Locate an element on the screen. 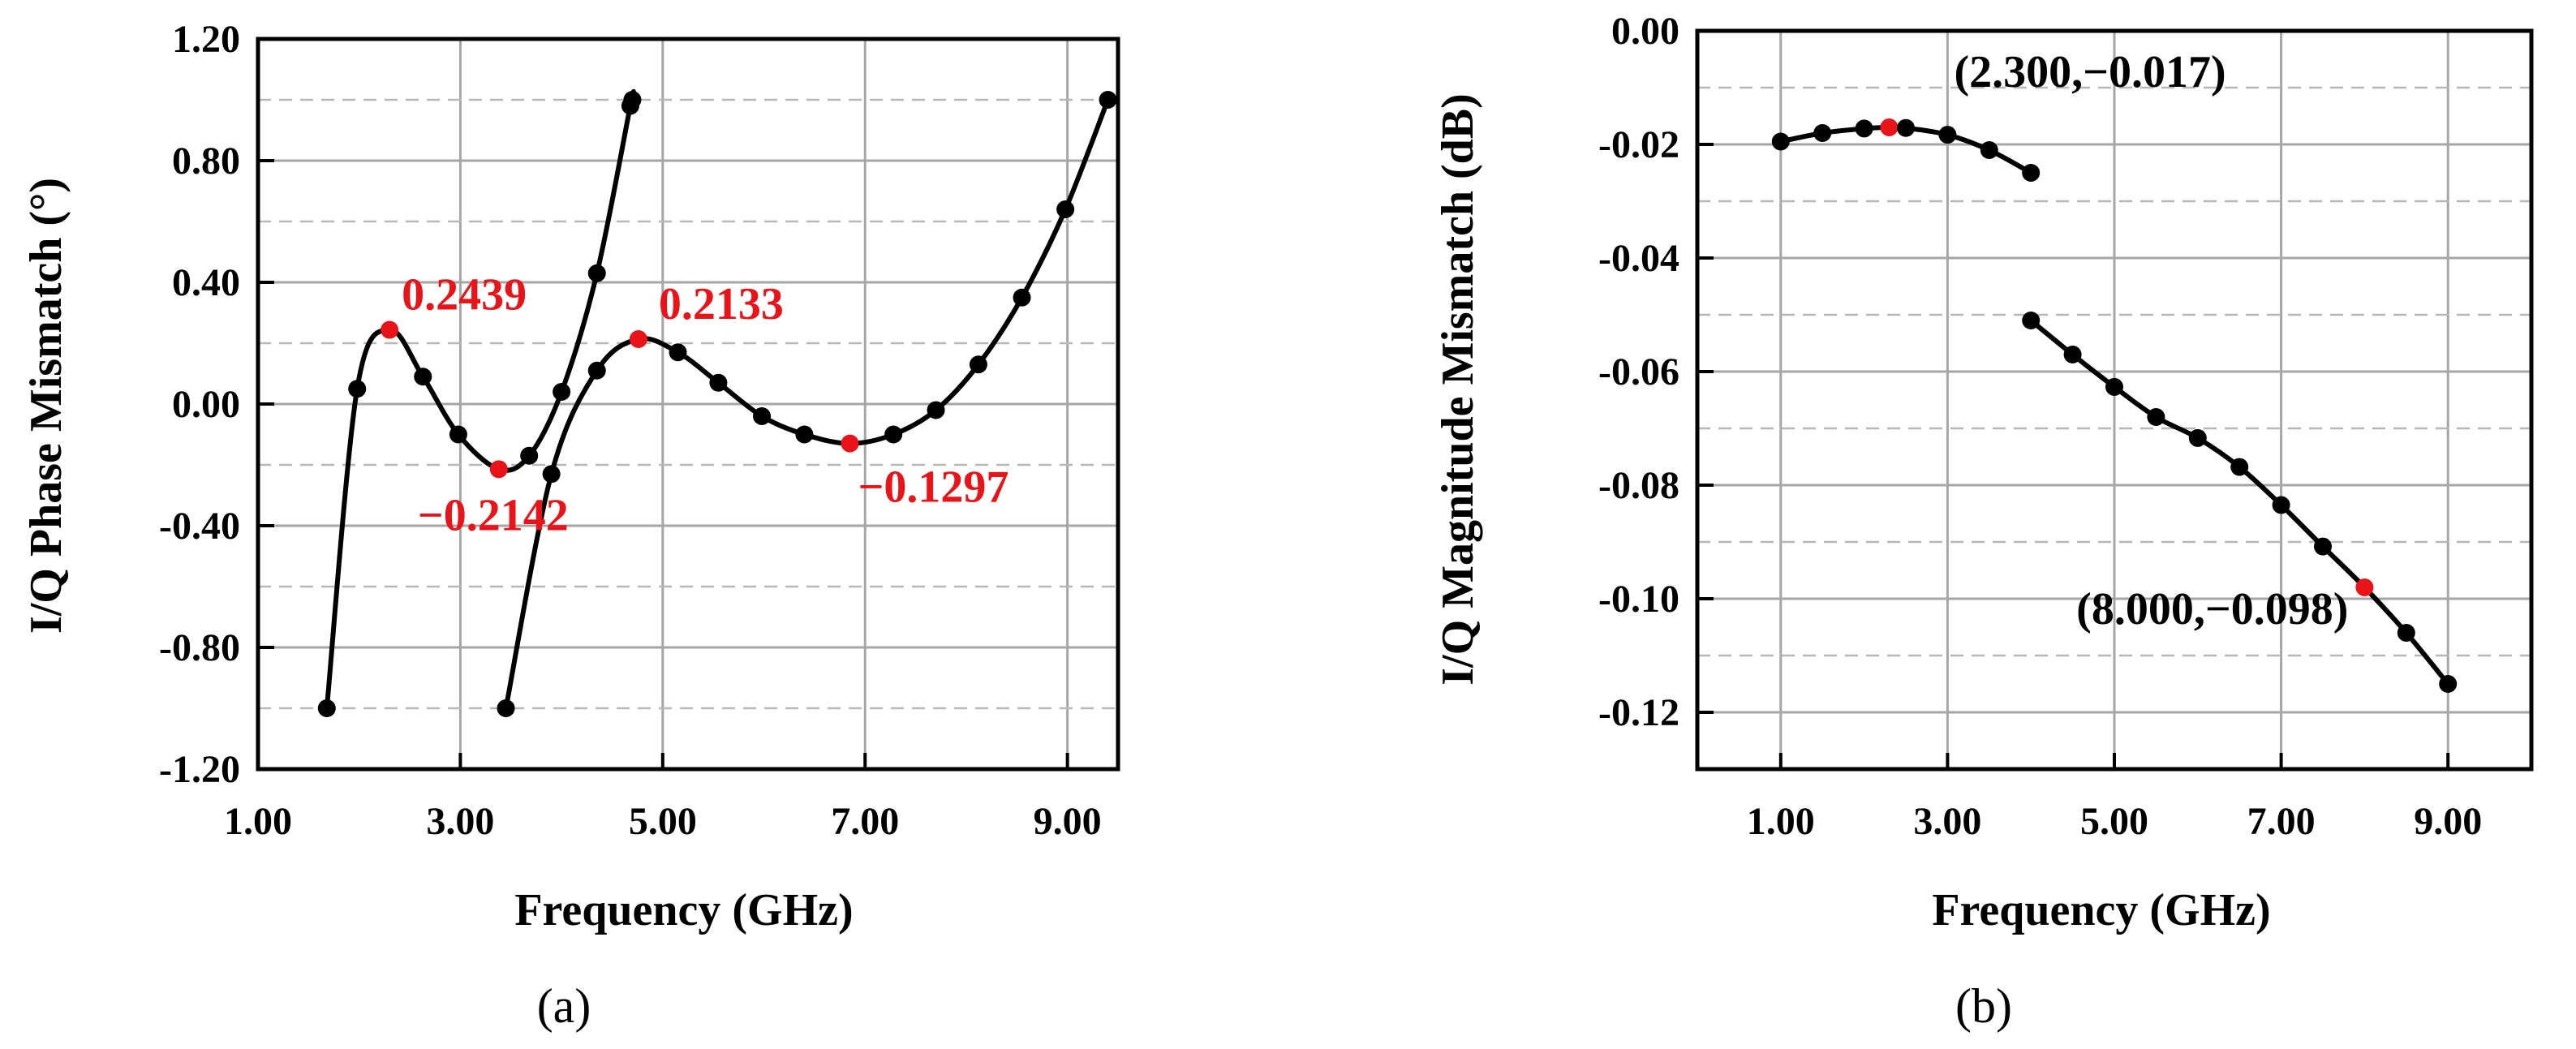 This screenshot has height=1049, width=2576. annotation-label: 0.2439 is located at coordinates (465, 295).